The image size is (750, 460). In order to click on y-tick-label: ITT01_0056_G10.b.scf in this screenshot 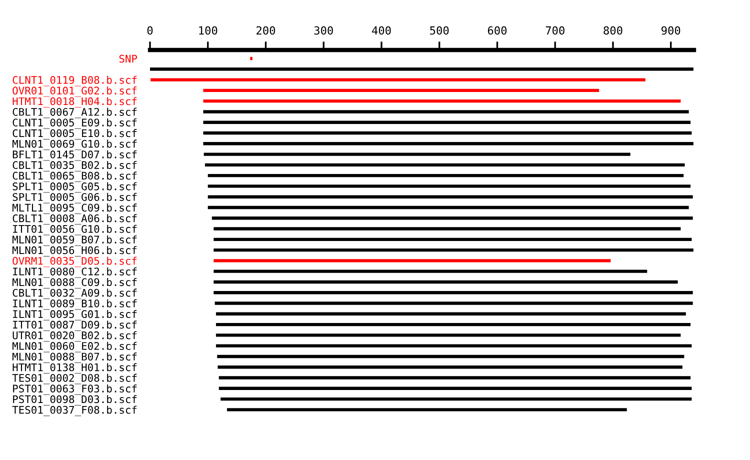, I will do `click(75, 230)`.